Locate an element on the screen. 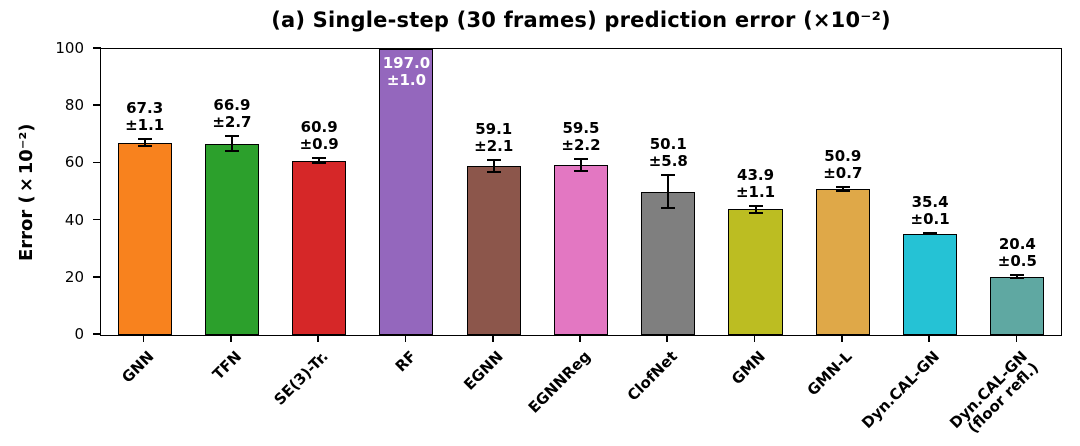 The width and height of the screenshot is (1080, 446). bar-value-label: 67.3 ±1.1 is located at coordinates (145, 117).